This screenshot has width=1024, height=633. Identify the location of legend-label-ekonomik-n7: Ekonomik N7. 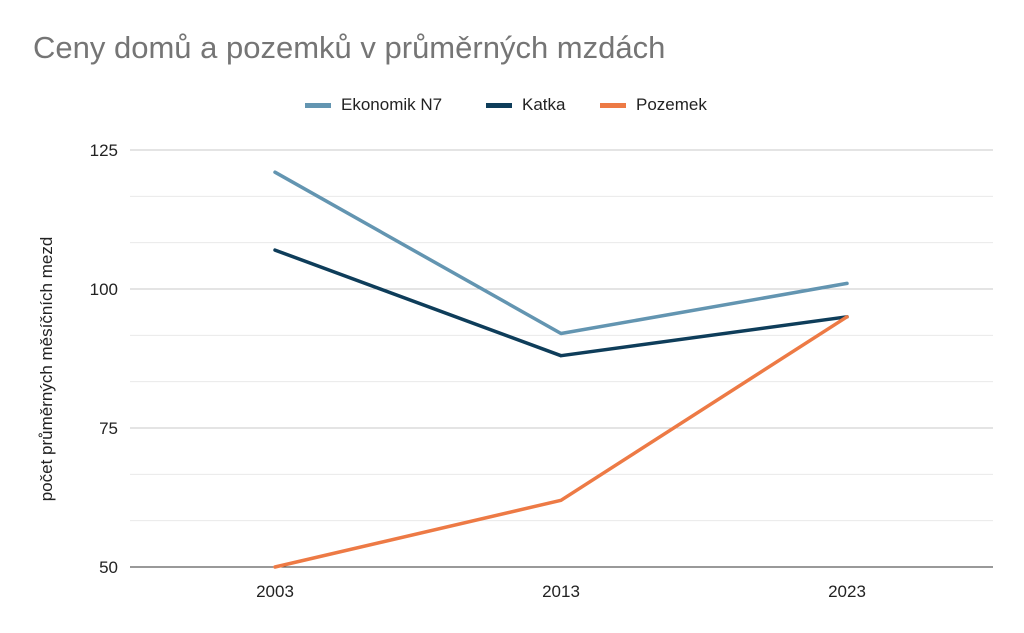
(392, 104).